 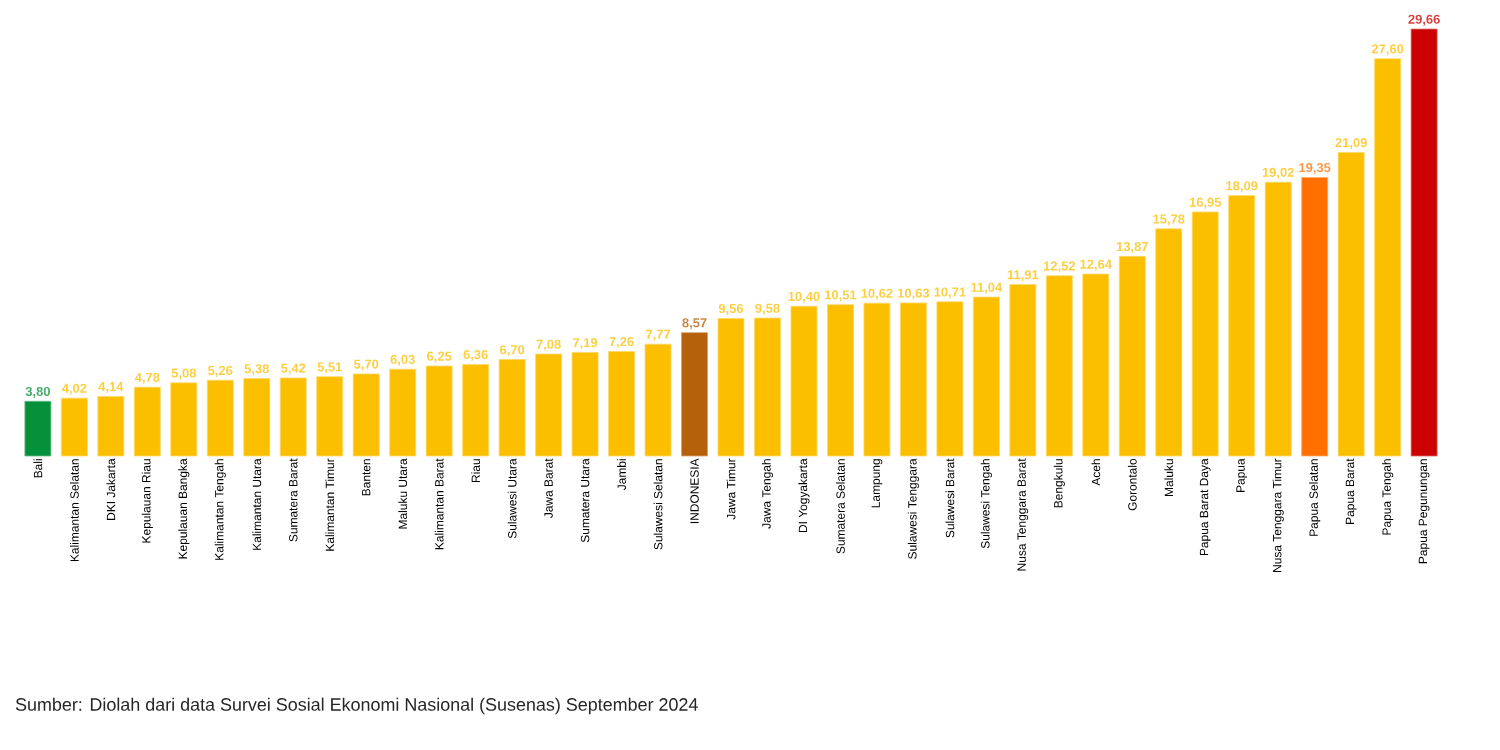 What do you see at coordinates (356, 706) in the screenshot?
I see `text: Sumber: Diolah dari data Survei Sosial Ekonomi Nasional (Susenas) September 2024` at bounding box center [356, 706].